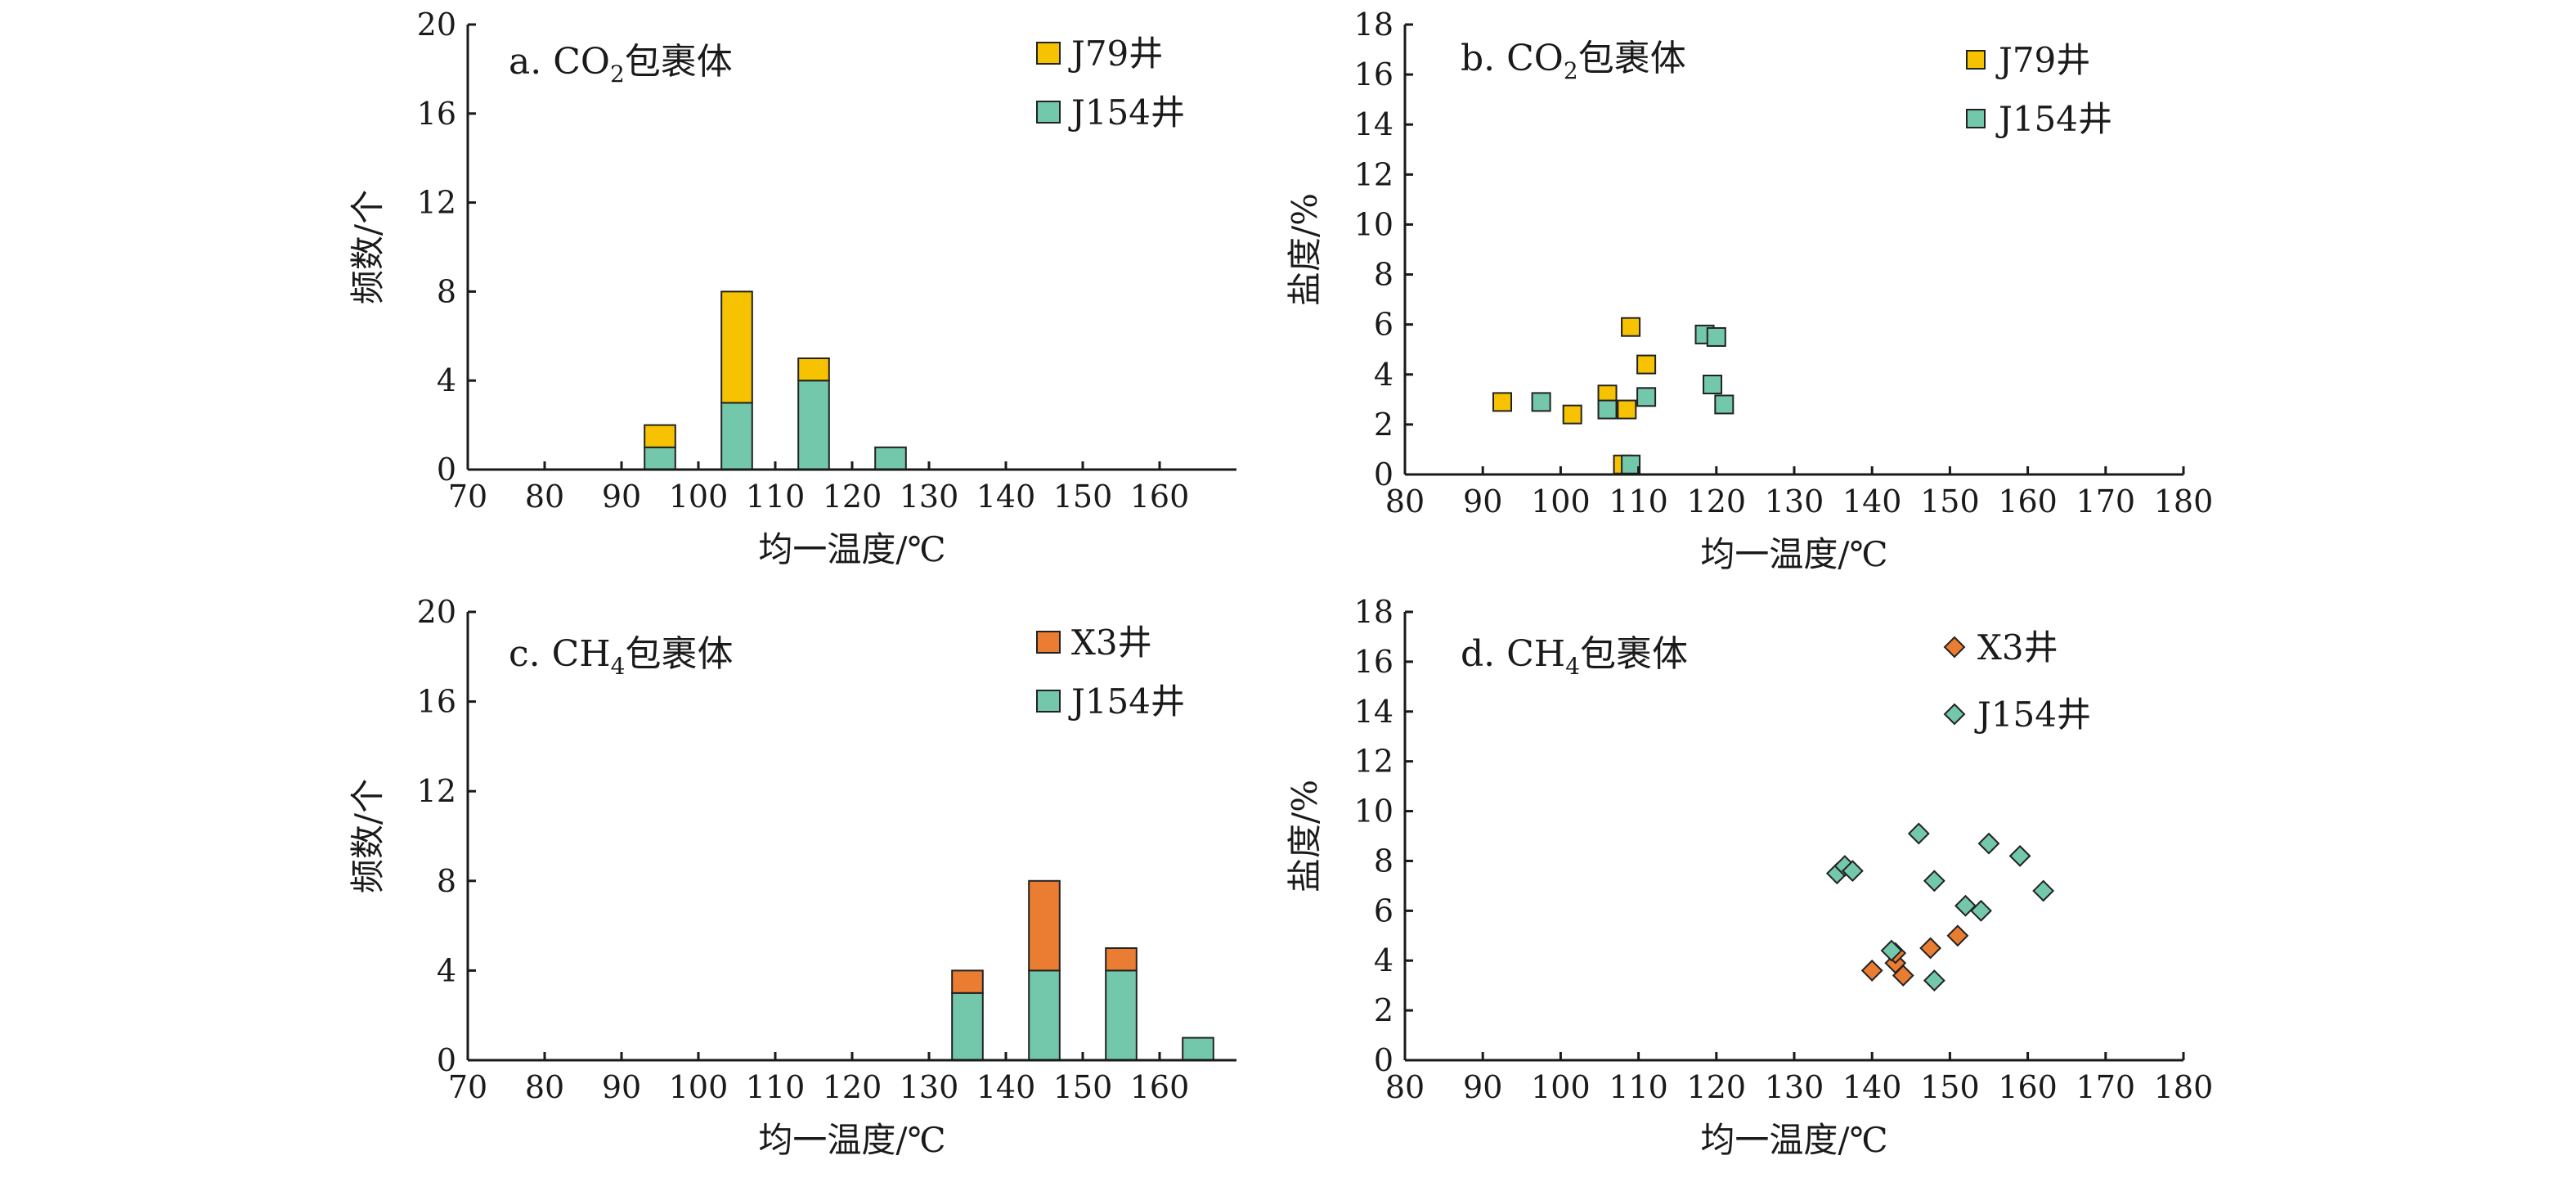 Image resolution: width=2576 pixels, height=1178 pixels. What do you see at coordinates (368, 836) in the screenshot?
I see `y-axis-title: 频数/个` at bounding box center [368, 836].